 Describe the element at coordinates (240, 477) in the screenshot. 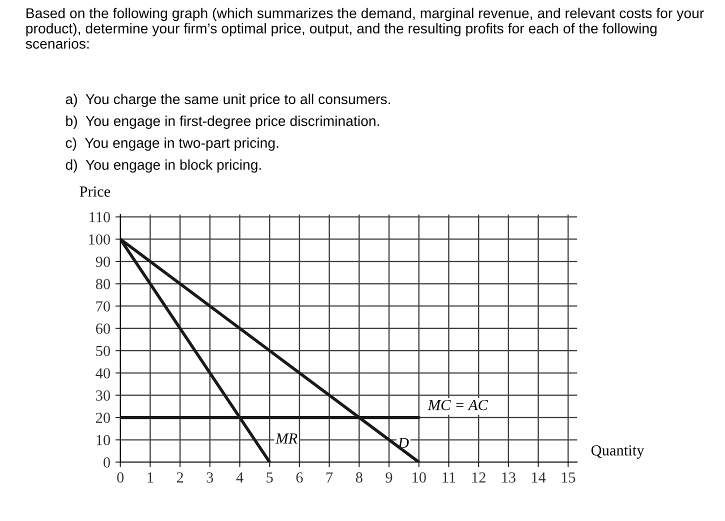

I see `x-tick-label: 4` at that location.